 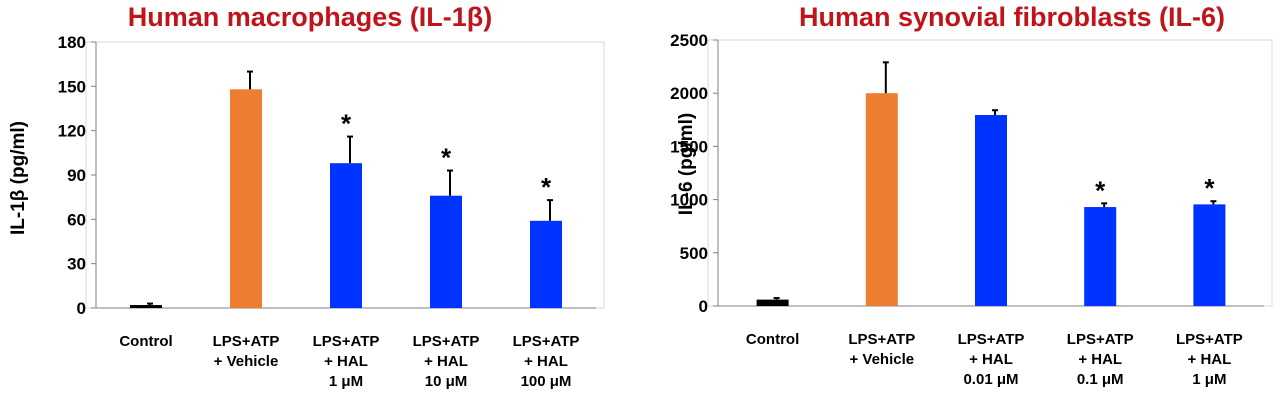 I want to click on y-axis-label: IL-6 (pg/ml), so click(x=686, y=164).